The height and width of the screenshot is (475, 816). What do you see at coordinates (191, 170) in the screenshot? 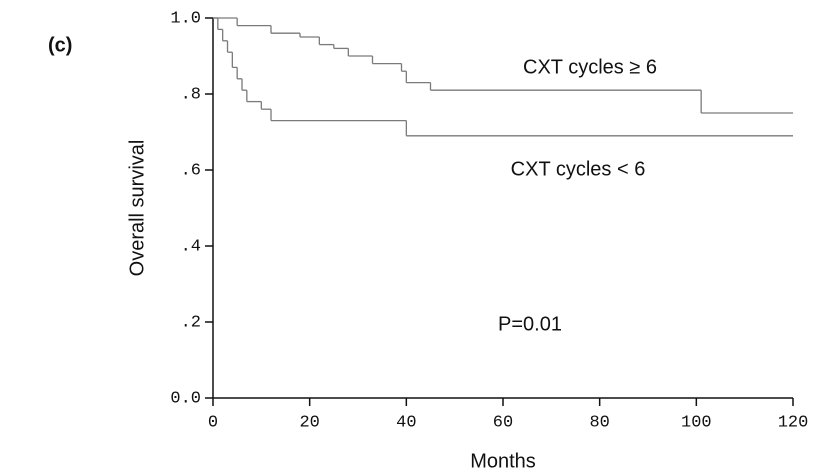
I see `y-tick-label: .6` at bounding box center [191, 170].